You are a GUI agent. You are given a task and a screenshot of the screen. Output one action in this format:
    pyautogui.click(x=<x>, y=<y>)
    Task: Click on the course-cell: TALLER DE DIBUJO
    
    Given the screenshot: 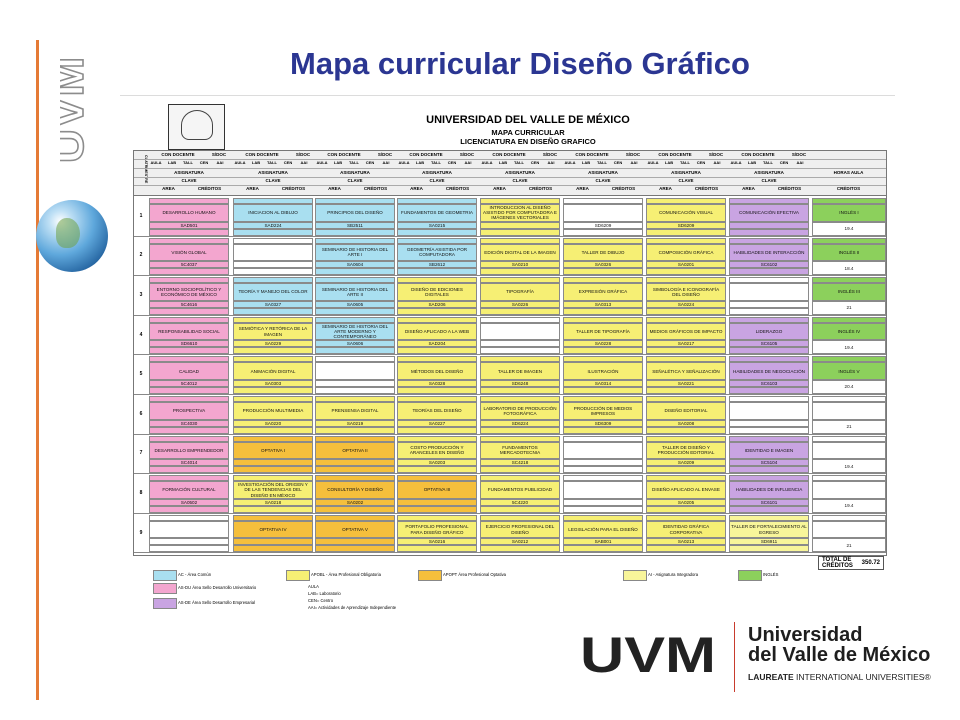 What is the action you would take?
    pyautogui.click(x=603, y=252)
    